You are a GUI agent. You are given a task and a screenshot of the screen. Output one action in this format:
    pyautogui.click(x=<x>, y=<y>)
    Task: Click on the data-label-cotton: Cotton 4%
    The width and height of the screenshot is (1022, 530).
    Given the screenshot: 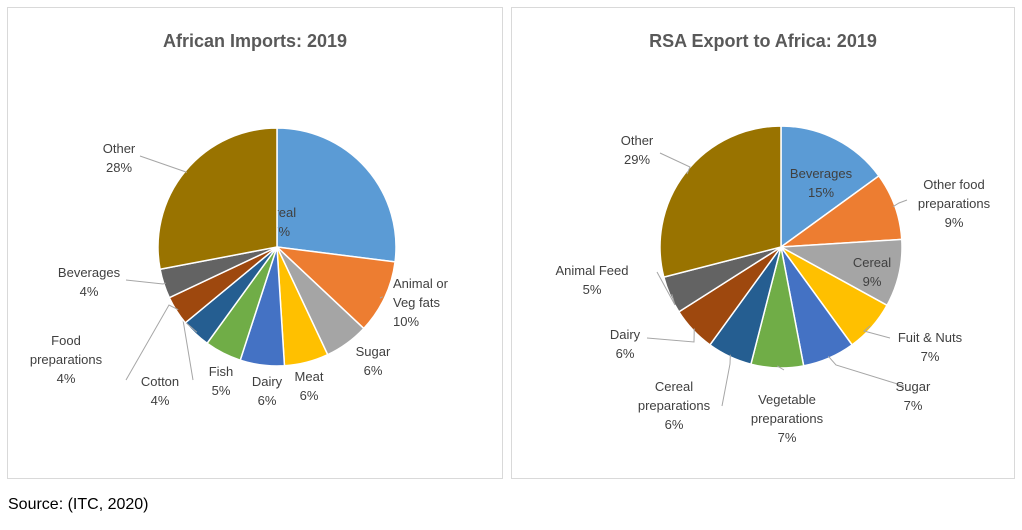 What is the action you would take?
    pyautogui.click(x=160, y=391)
    